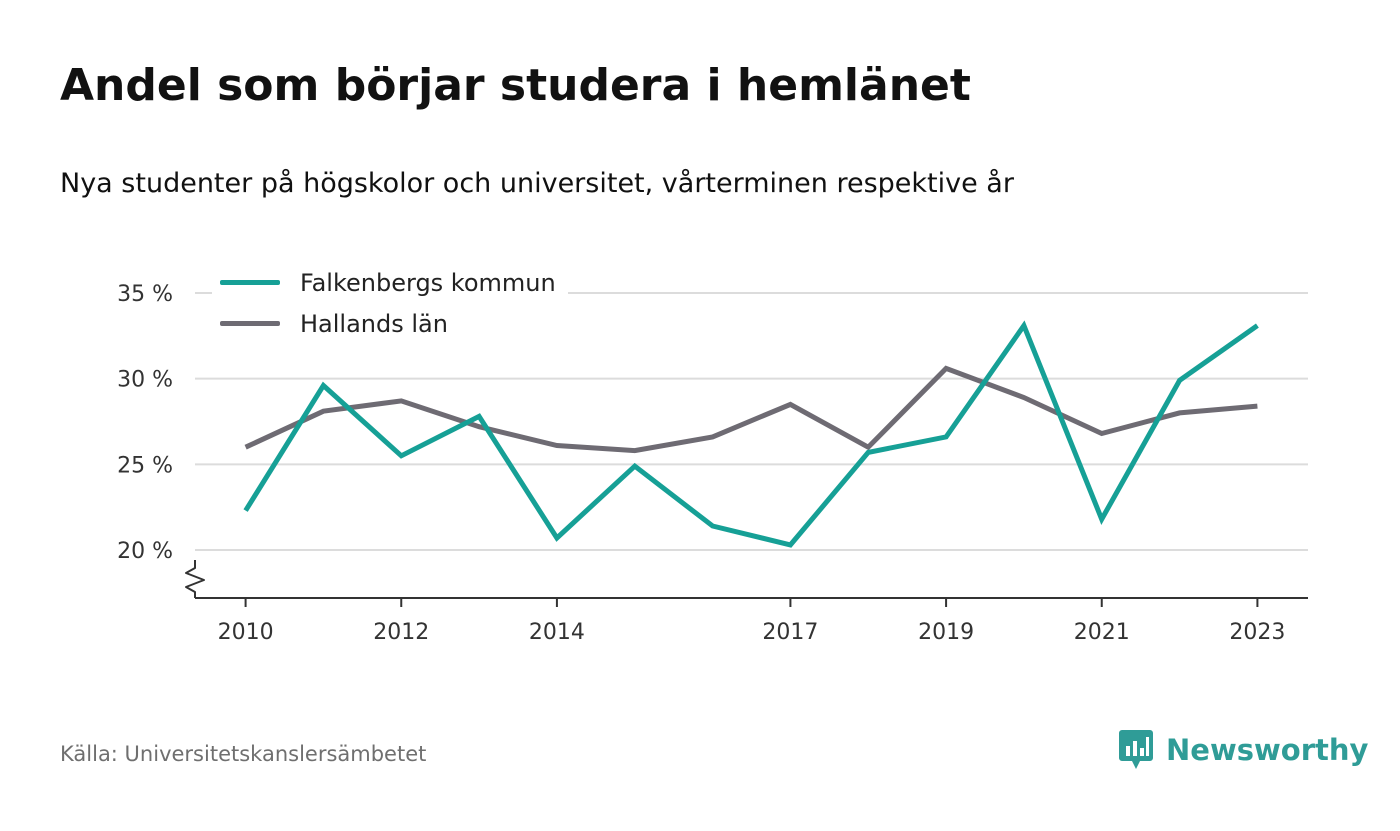  What do you see at coordinates (557, 632) in the screenshot?
I see `x-tick-label: 2014` at bounding box center [557, 632].